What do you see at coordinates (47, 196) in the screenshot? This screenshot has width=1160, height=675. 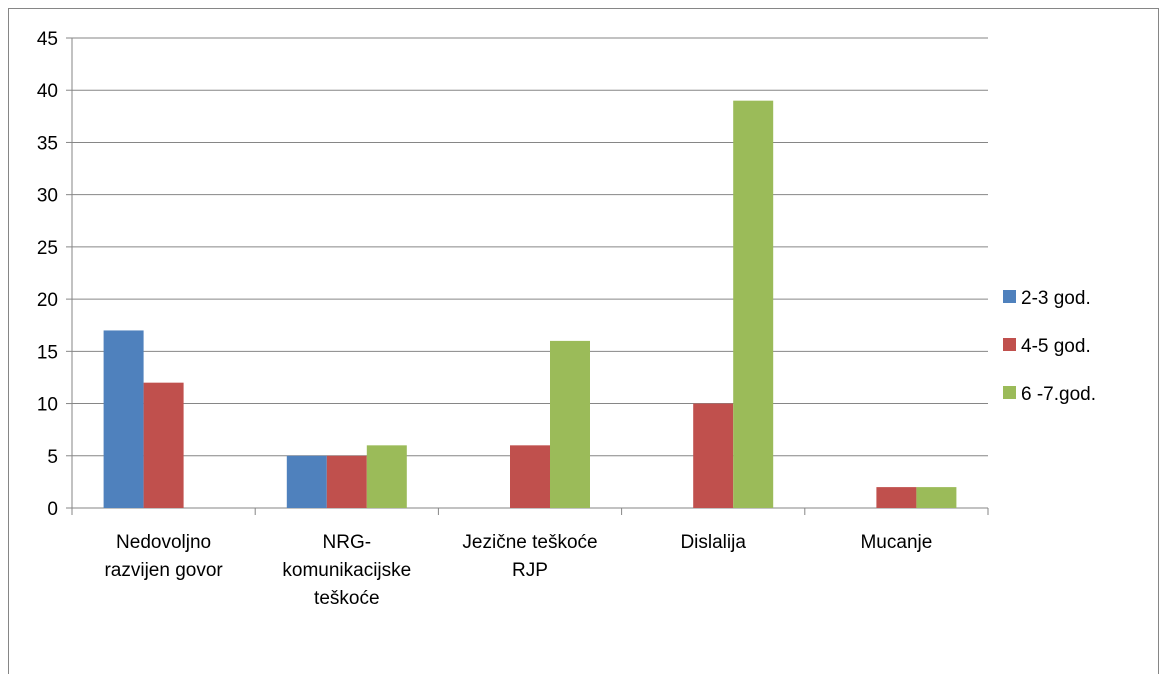 I see `y-tick-label: 30` at bounding box center [47, 196].